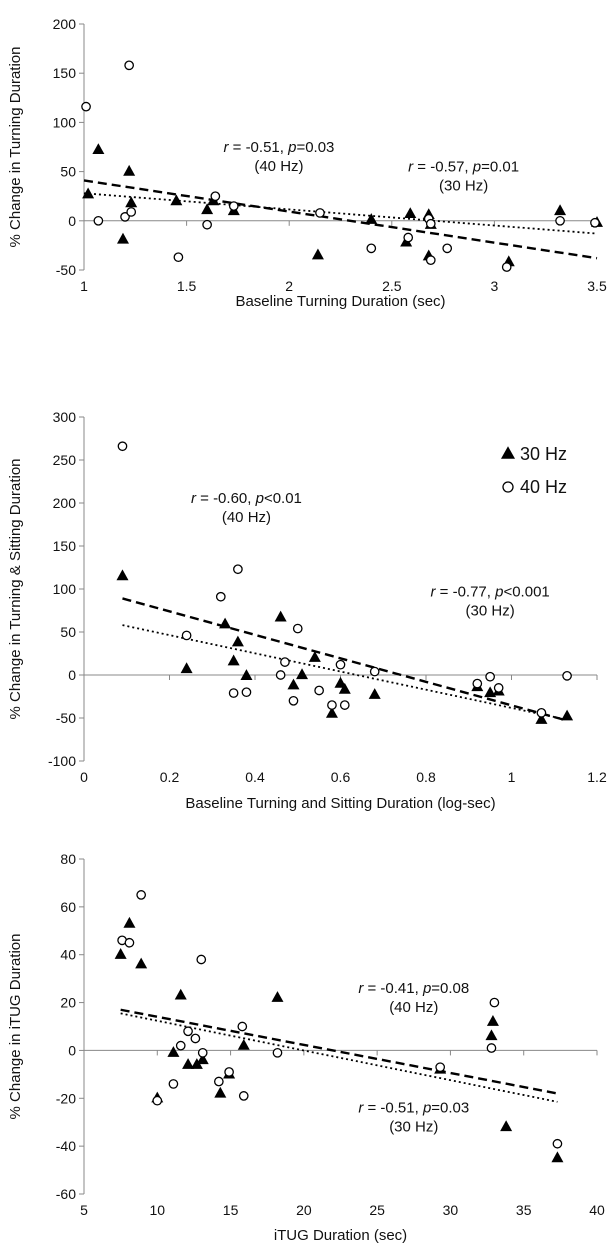 The height and width of the screenshot is (1251, 615). I want to click on x-axis-title: iTUG Duration (sec), so click(340, 1235).